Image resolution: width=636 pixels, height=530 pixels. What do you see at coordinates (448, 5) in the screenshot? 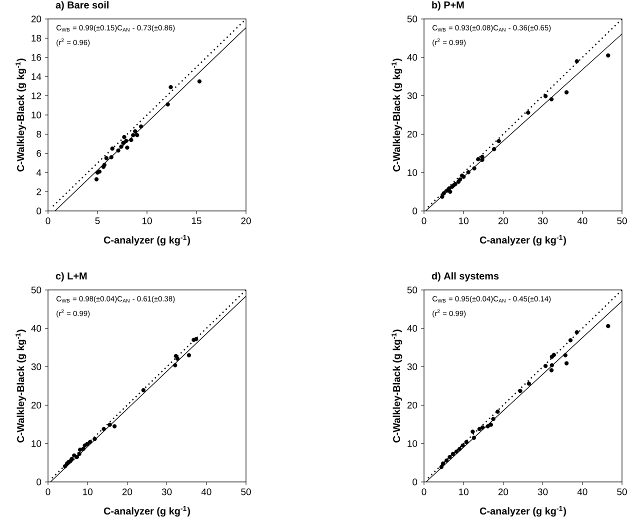
I see `chart-title: b) P+M` at bounding box center [448, 5].